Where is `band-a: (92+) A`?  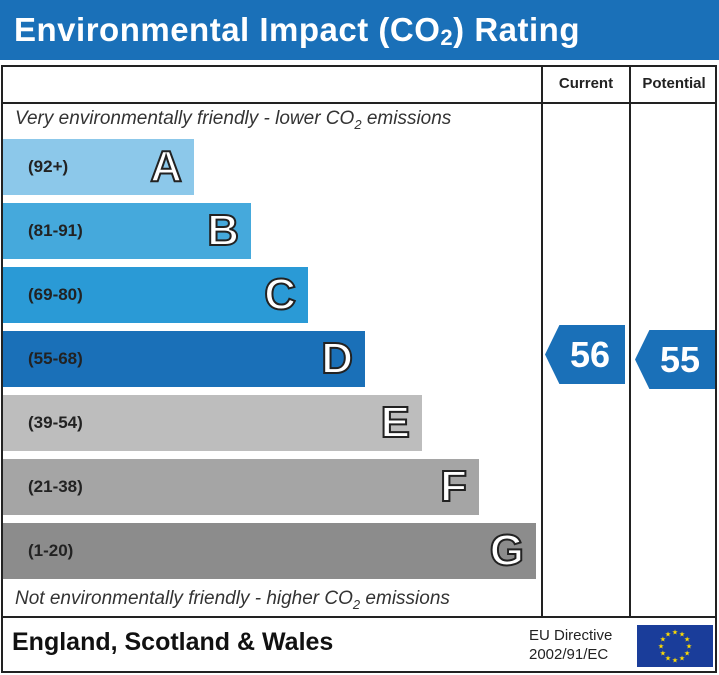 band-a: (92+) A is located at coordinates (98, 167).